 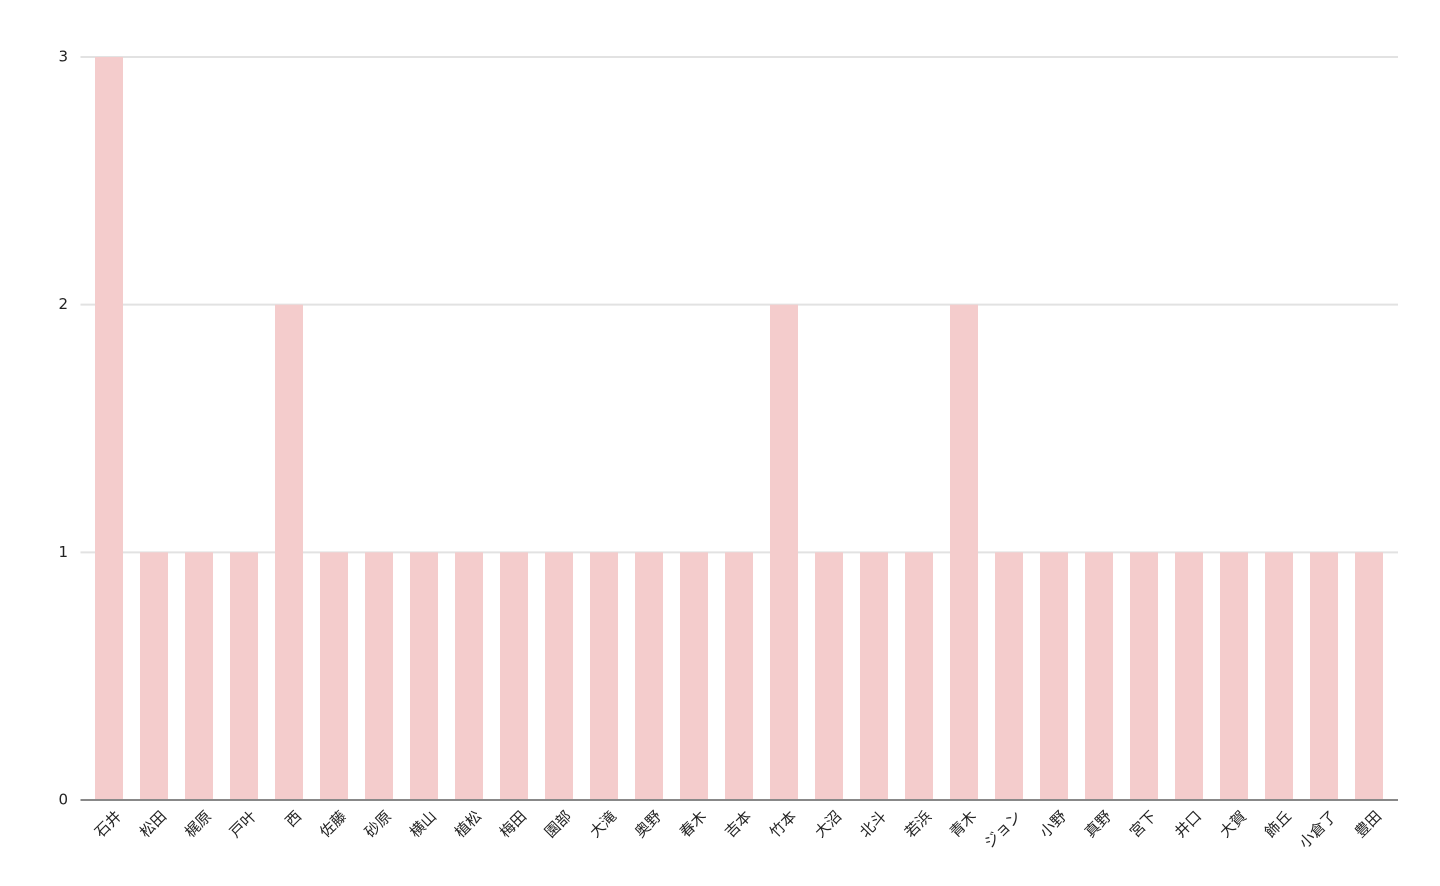 I want to click on x-tick-label: 佐藤, so click(x=333, y=824).